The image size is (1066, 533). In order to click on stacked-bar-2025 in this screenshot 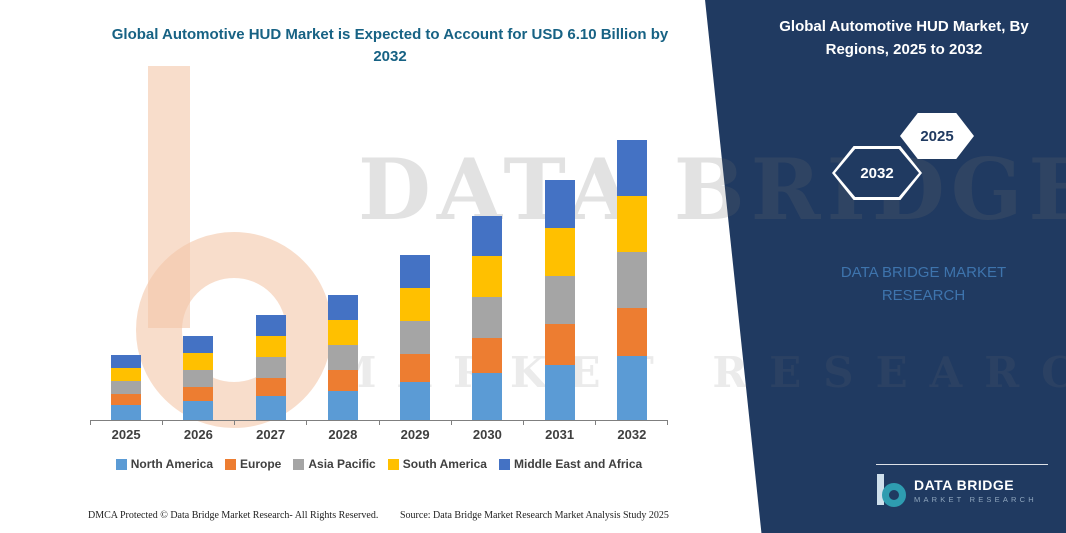, I will do `click(126, 387)`.